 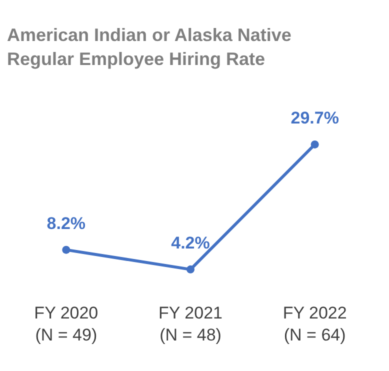 I want to click on data-label: 4.2%, so click(x=190, y=242).